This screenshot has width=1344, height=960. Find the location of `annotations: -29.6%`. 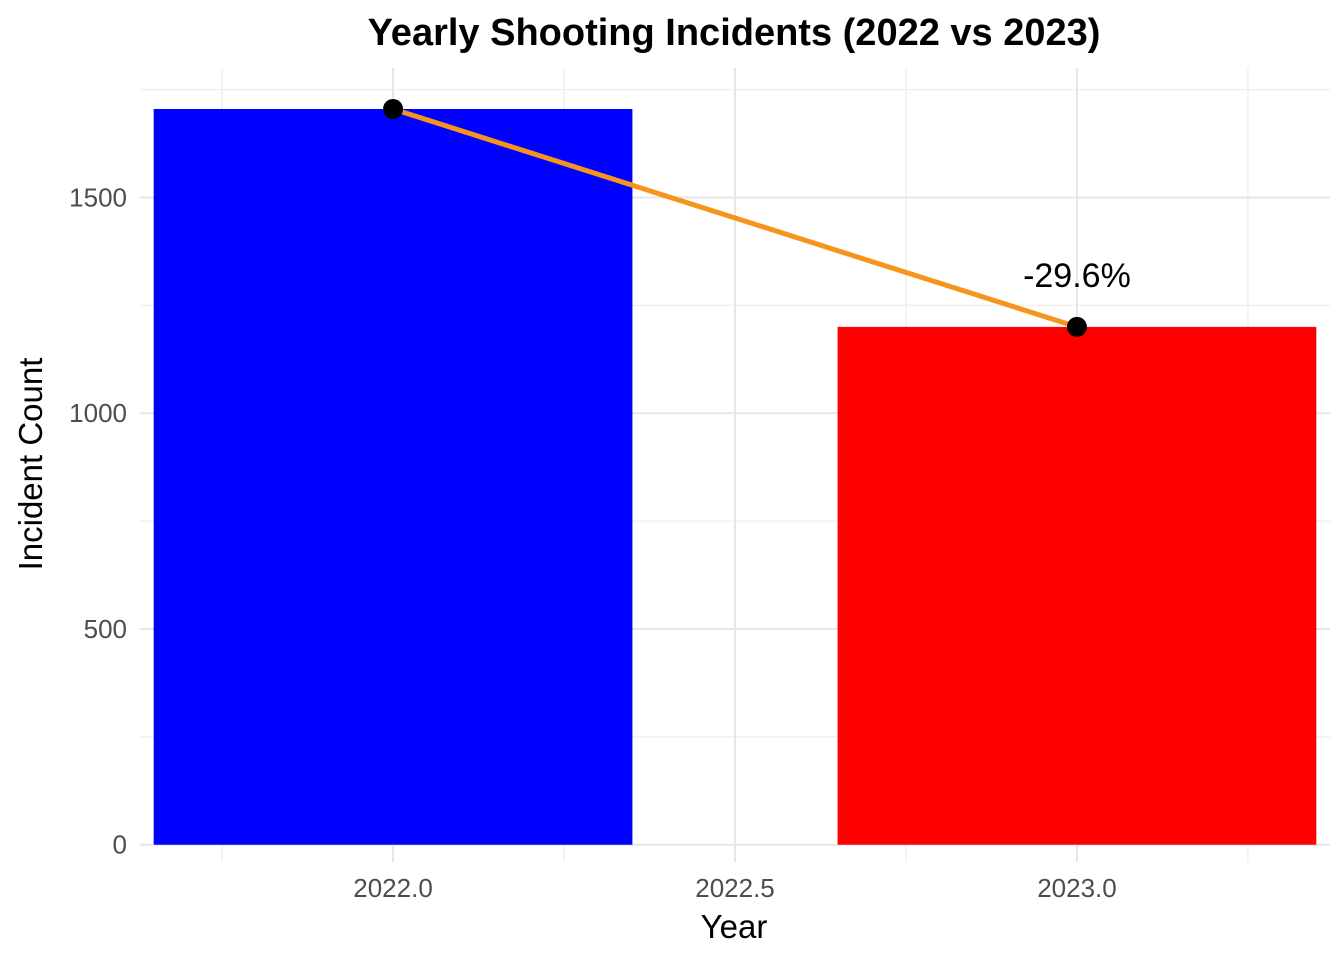

annotations: -29.6% is located at coordinates (1077, 276).